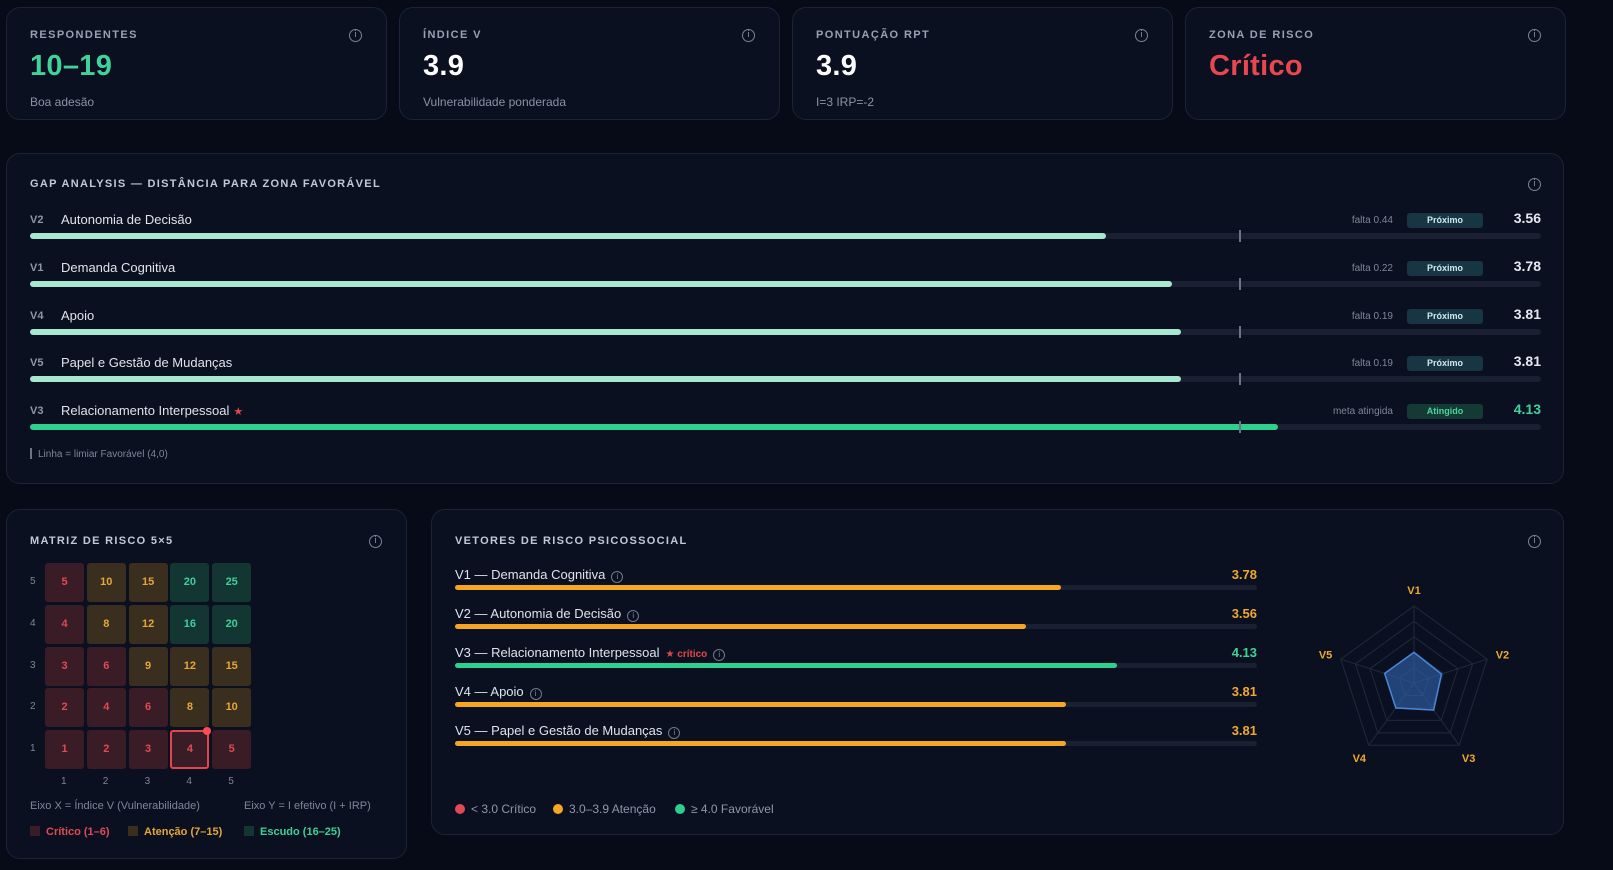 The height and width of the screenshot is (870, 1613). Describe the element at coordinates (37, 411) in the screenshot. I see `gap-code: V3` at that location.